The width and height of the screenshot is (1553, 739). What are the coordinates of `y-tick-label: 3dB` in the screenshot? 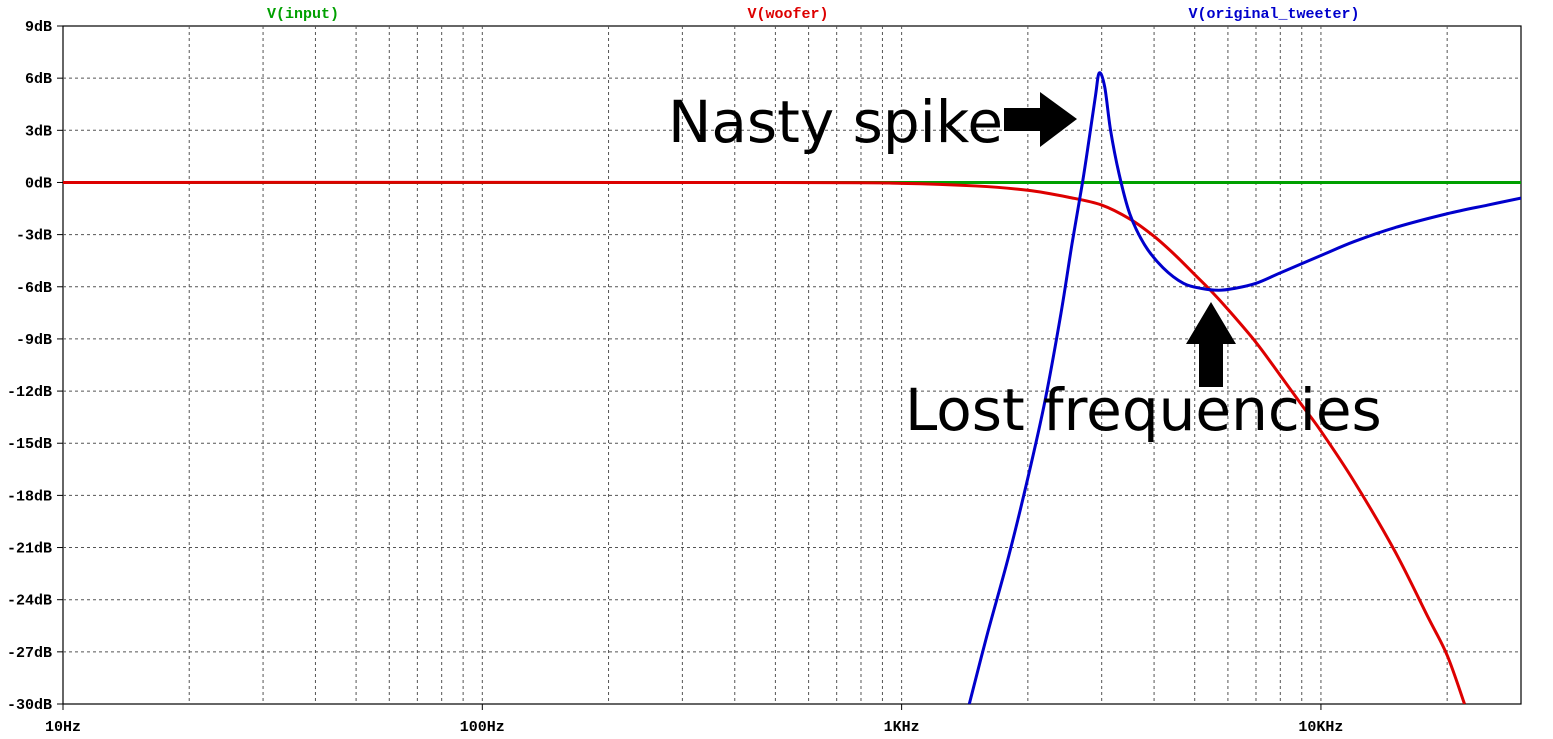 It's located at (38, 131).